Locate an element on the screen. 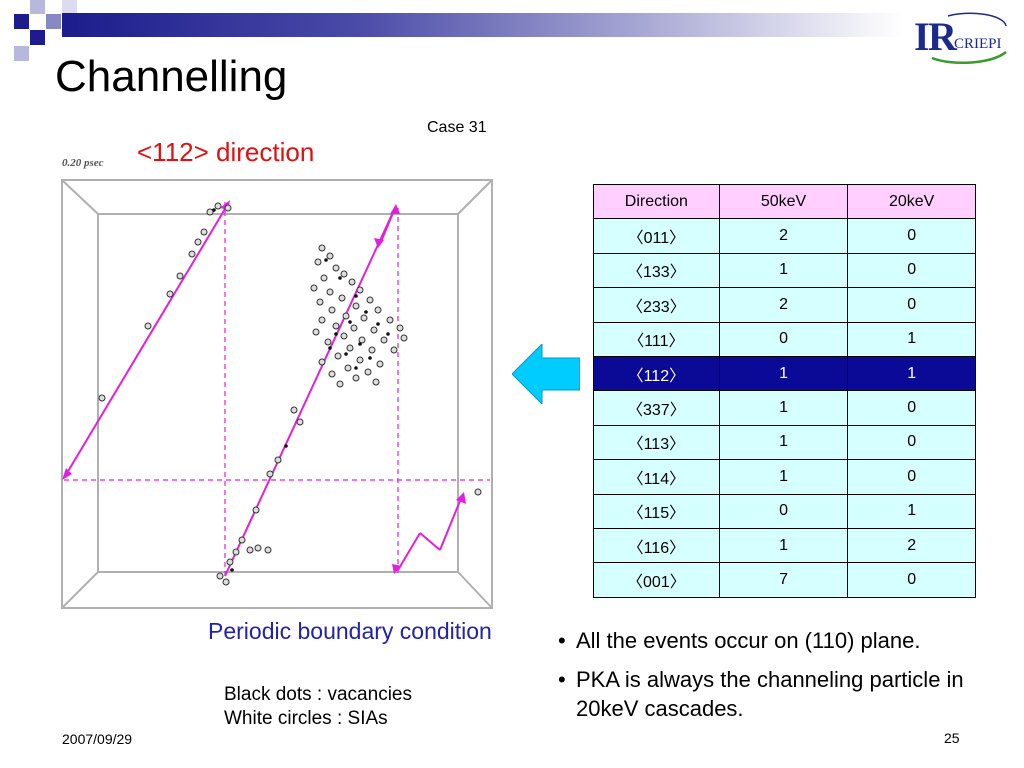  bullet-text: All the events occur on (110) plane. is located at coordinates (748, 640).